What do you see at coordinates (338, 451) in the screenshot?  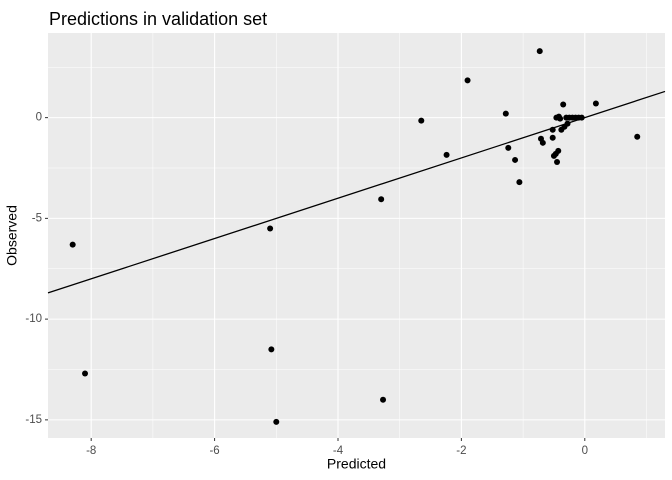 I see `x-tick-label: -4` at bounding box center [338, 451].